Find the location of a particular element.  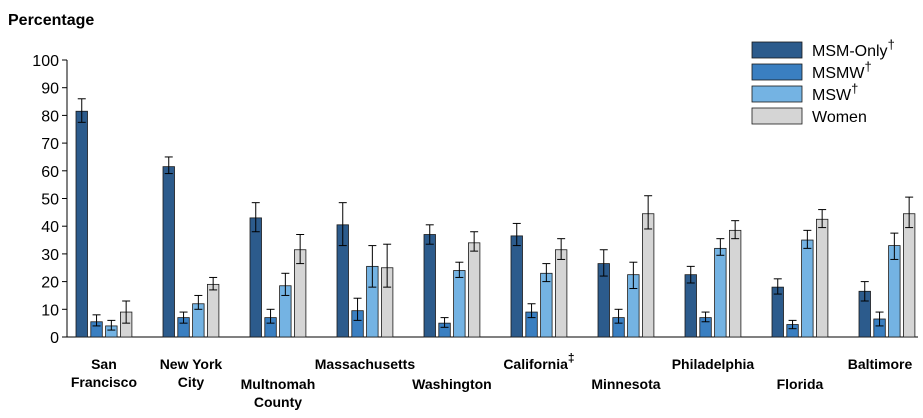

legend-label: MSMW† is located at coordinates (842, 70).